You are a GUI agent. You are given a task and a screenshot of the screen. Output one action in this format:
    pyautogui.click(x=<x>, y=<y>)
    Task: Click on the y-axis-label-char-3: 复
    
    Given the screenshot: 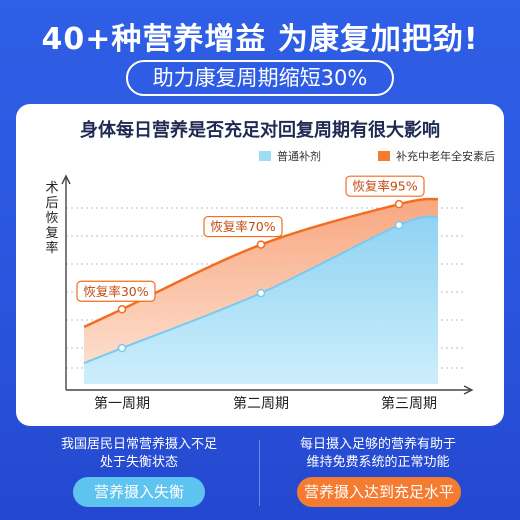 What is the action you would take?
    pyautogui.click(x=51, y=233)
    